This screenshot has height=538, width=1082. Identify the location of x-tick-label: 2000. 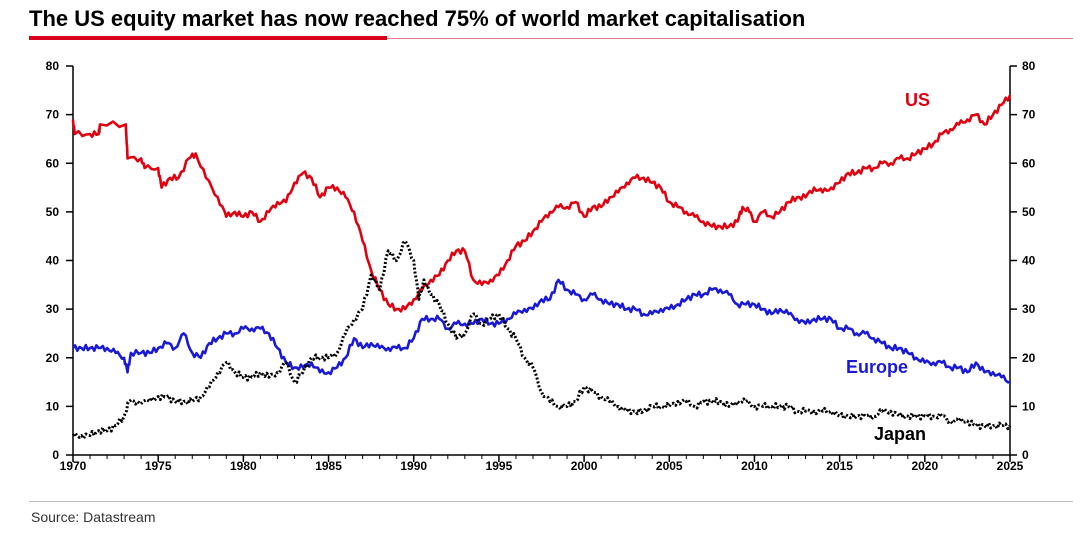
(584, 466).